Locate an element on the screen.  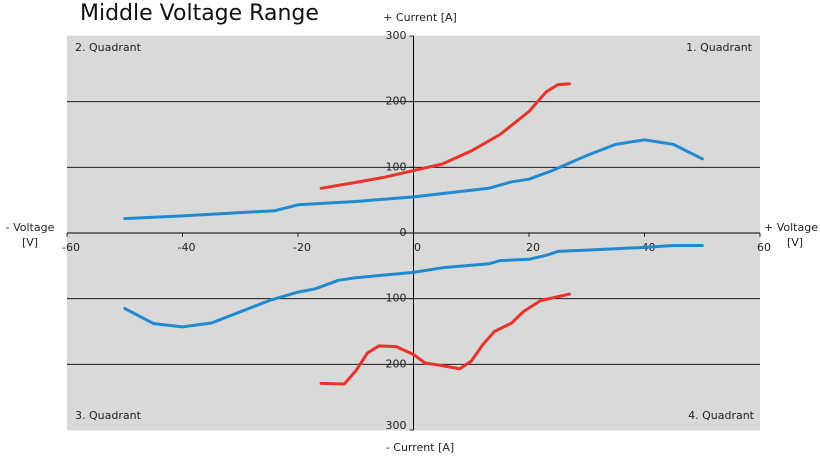
chart-title: Middle Voltage Range is located at coordinates (199, 13).